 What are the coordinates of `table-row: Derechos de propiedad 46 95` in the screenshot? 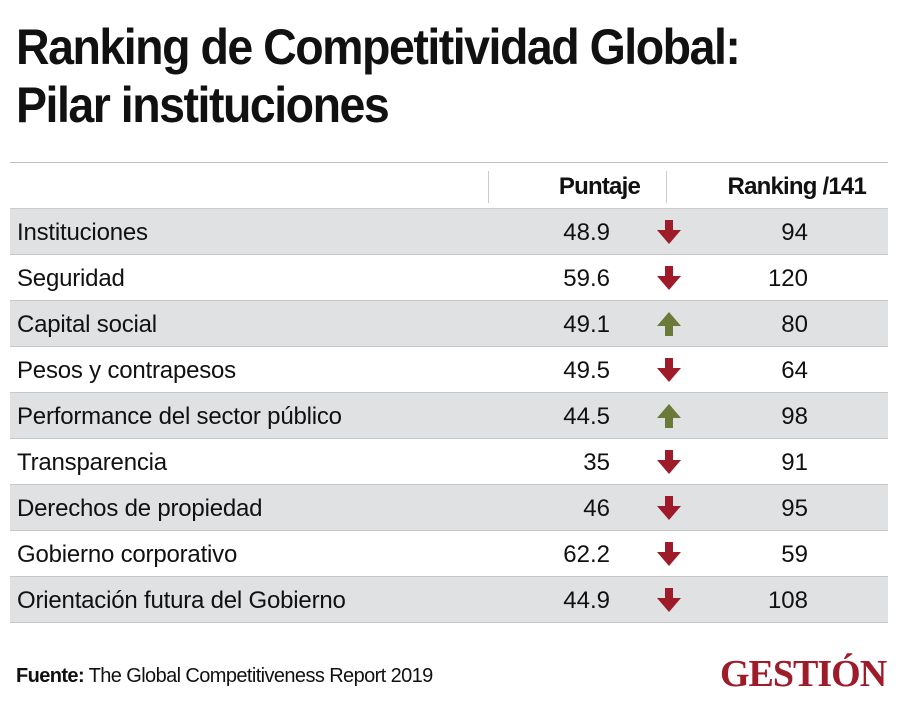 It's located at (449, 508).